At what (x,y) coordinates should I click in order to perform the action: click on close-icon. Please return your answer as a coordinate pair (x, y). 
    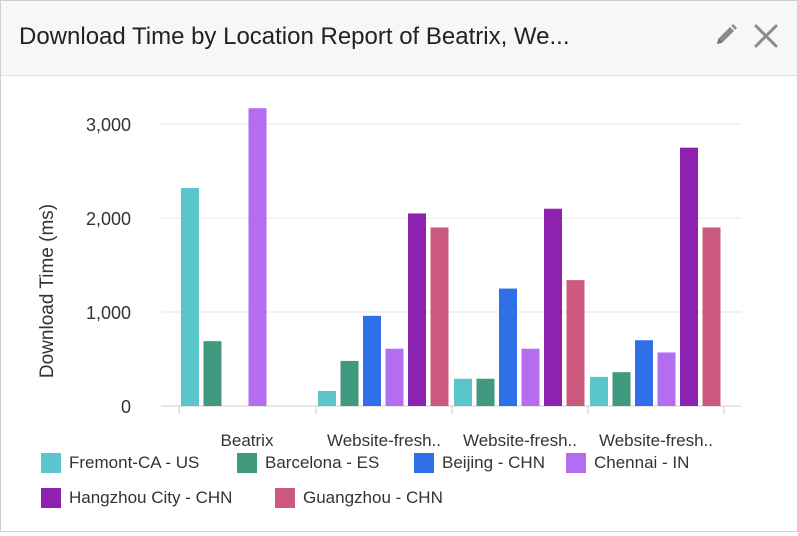
    Looking at the image, I should click on (766, 36).